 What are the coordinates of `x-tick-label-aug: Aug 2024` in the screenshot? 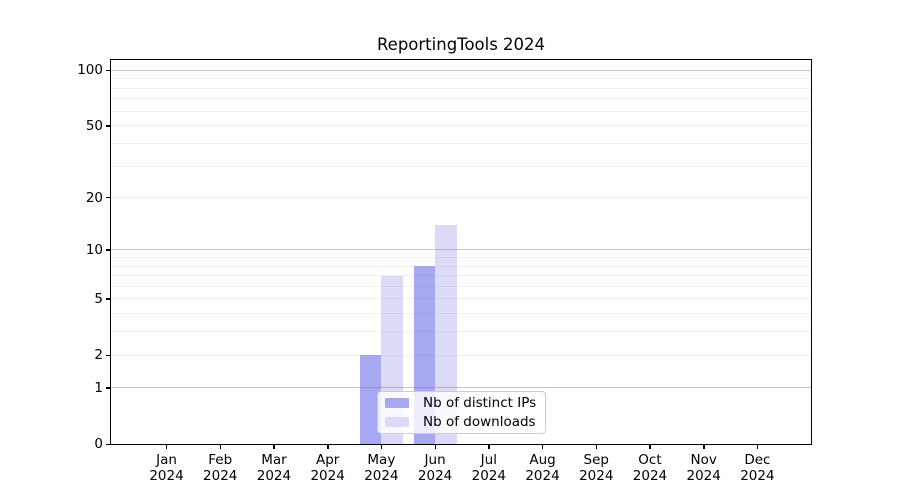 It's located at (542, 468).